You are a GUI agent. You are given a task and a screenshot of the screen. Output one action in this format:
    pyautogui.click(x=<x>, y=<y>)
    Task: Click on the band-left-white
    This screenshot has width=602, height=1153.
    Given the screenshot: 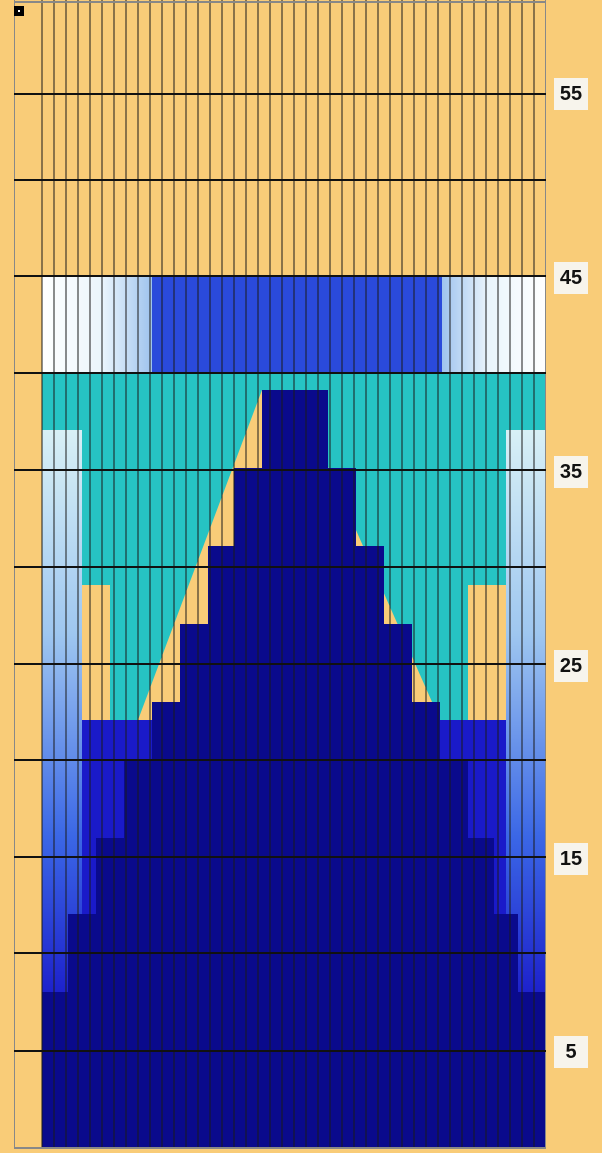 What is the action you would take?
    pyautogui.click(x=97, y=324)
    